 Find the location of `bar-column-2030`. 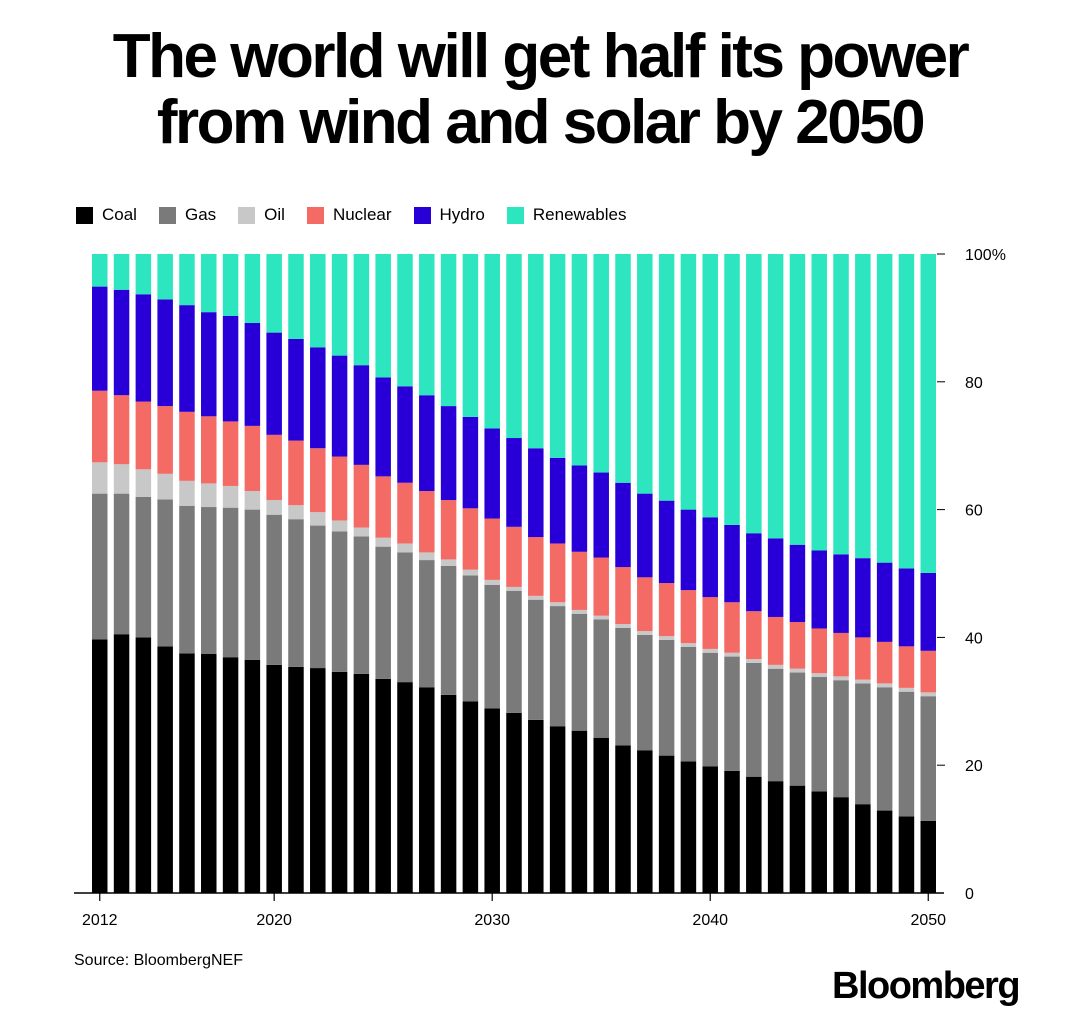

bar-column-2030 is located at coordinates (492, 573).